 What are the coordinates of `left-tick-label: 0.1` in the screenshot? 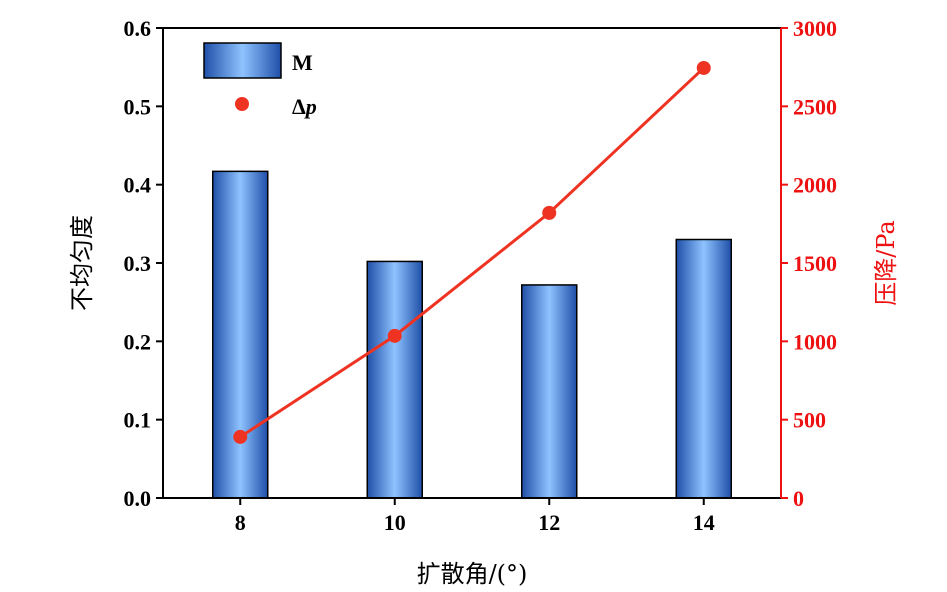 It's located at (138, 420).